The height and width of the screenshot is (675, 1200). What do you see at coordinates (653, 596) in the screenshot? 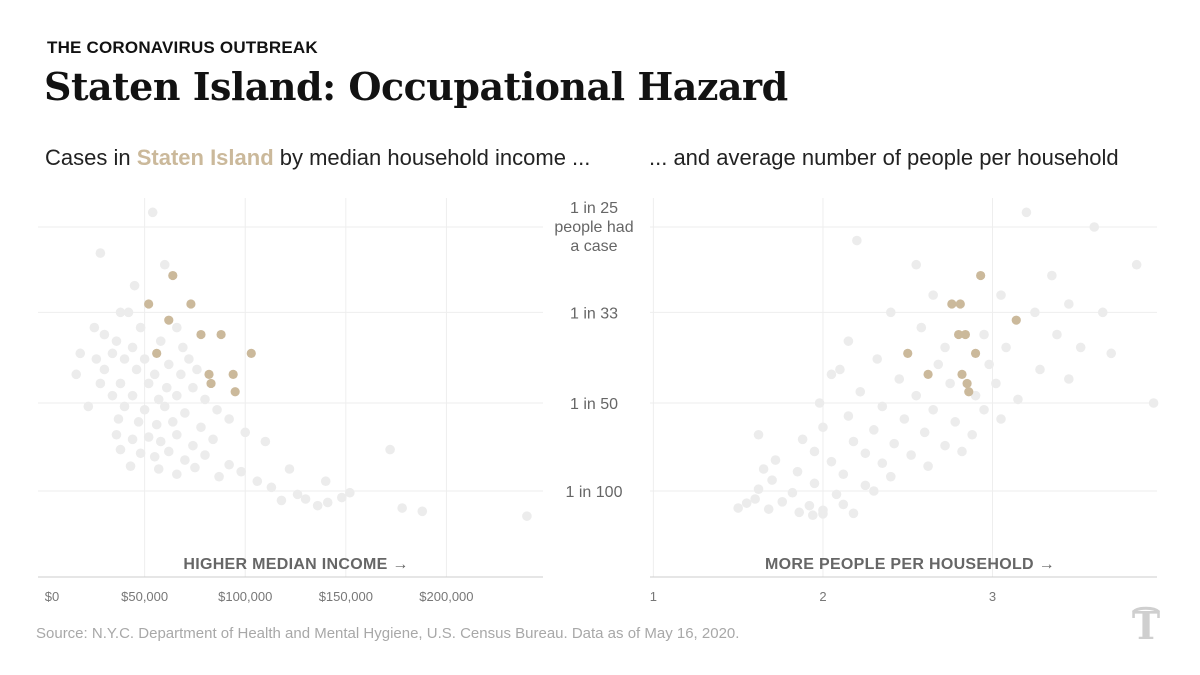
I see `x-tick-label: 1` at bounding box center [653, 596].